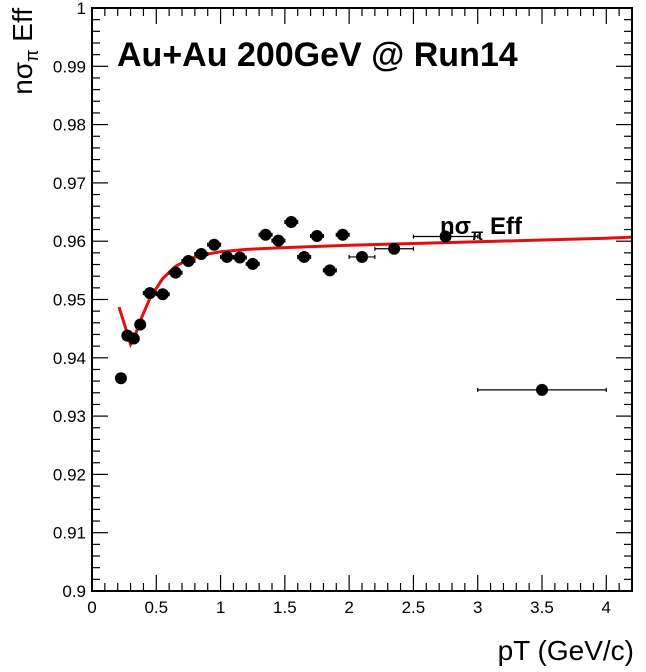 This screenshot has height=672, width=646. What do you see at coordinates (542, 607) in the screenshot?
I see `x-tick-label: 3.5` at bounding box center [542, 607].